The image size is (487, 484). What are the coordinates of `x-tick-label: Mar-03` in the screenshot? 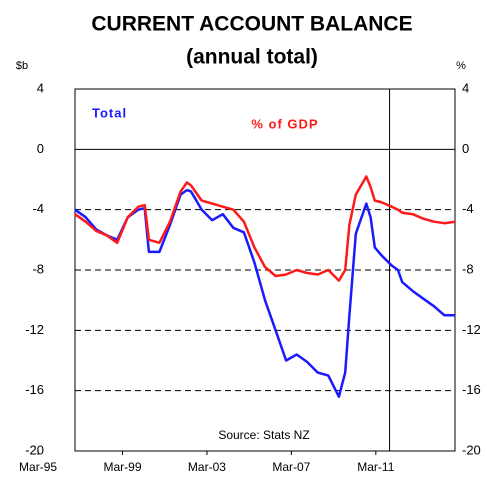 It's located at (207, 467).